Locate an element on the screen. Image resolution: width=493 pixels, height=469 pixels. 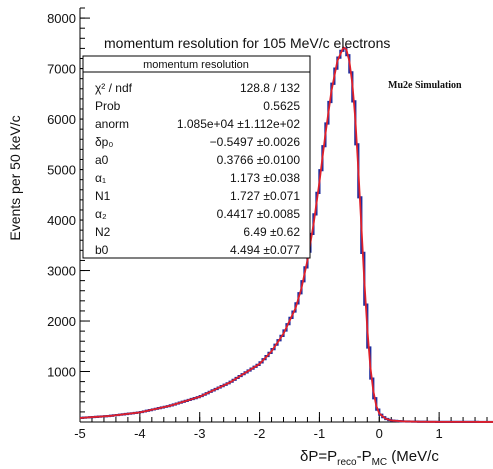
stats-box-title: momentum resolution is located at coordinates (196, 65).